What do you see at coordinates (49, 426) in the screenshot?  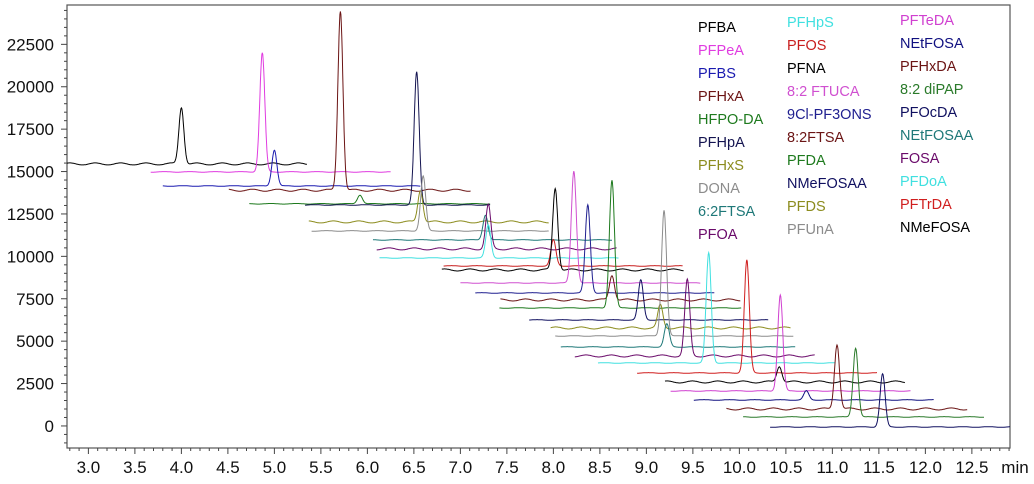 I see `y-tick-label: 0` at bounding box center [49, 426].